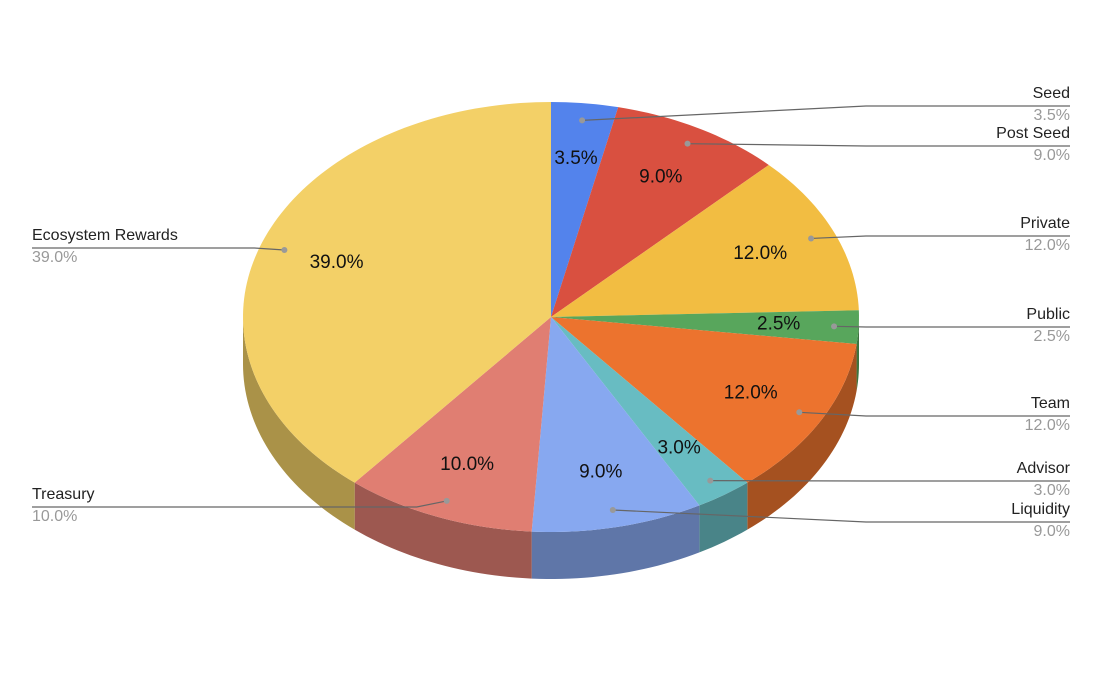 This screenshot has width=1102, height=680. Describe the element at coordinates (467, 464) in the screenshot. I see `slice-label: 10.0%` at that location.